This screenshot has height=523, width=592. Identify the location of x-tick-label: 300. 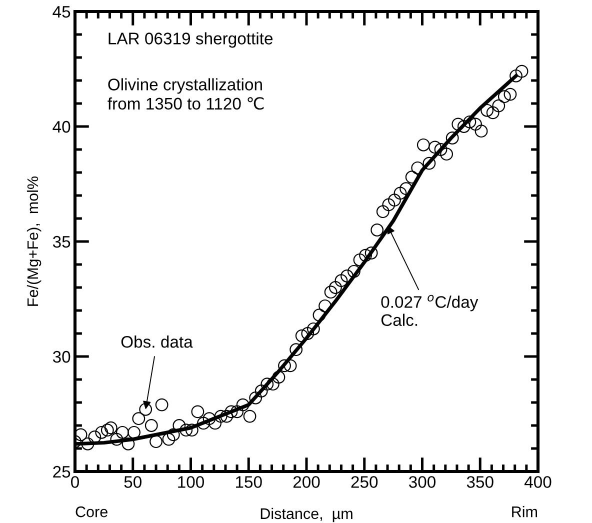
(422, 482).